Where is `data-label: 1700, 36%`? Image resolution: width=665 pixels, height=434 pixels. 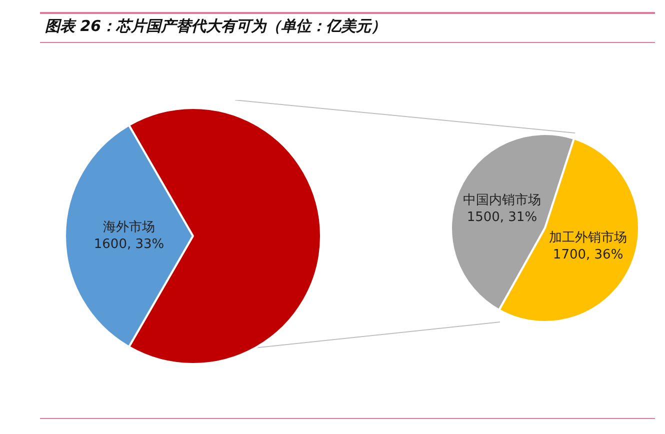 data-label: 1700, 36% is located at coordinates (588, 255).